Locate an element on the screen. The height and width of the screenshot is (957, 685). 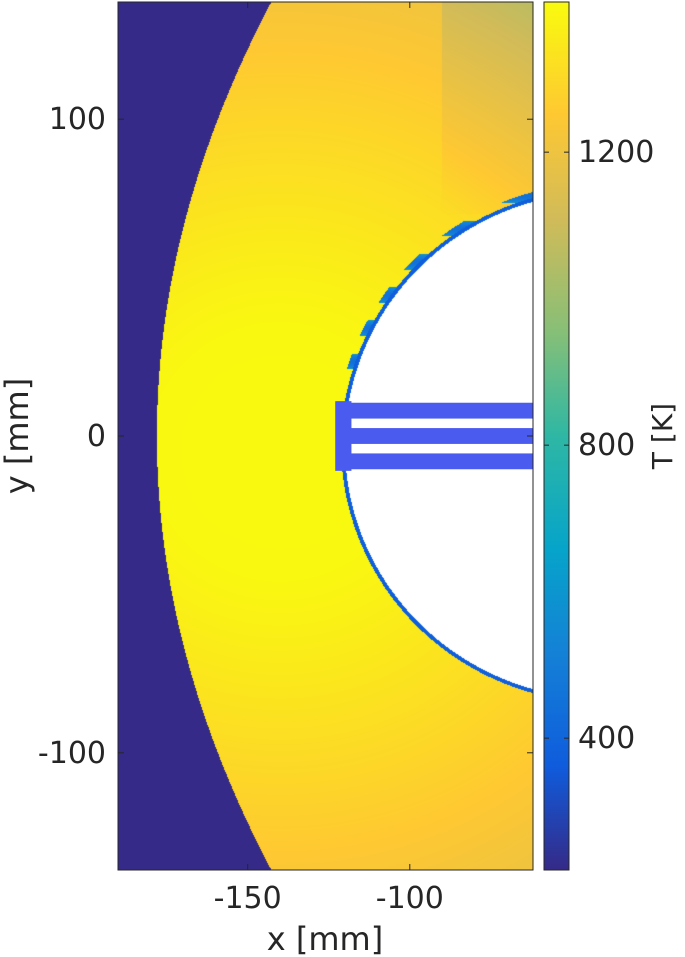
colorbar-tick-label: 400 is located at coordinates (606, 738).